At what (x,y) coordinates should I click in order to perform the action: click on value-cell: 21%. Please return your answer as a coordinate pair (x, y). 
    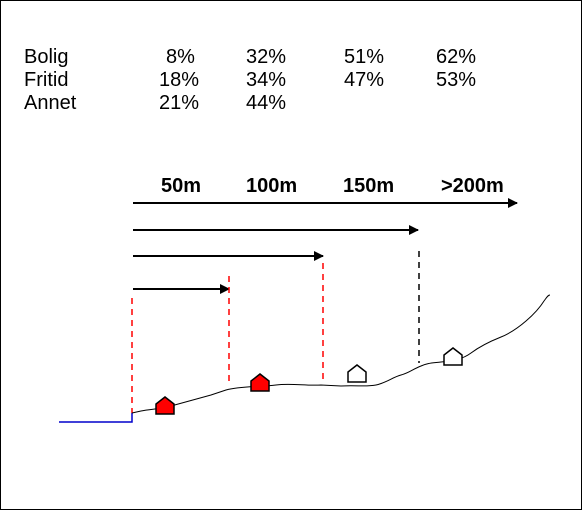
    Looking at the image, I should click on (179, 103).